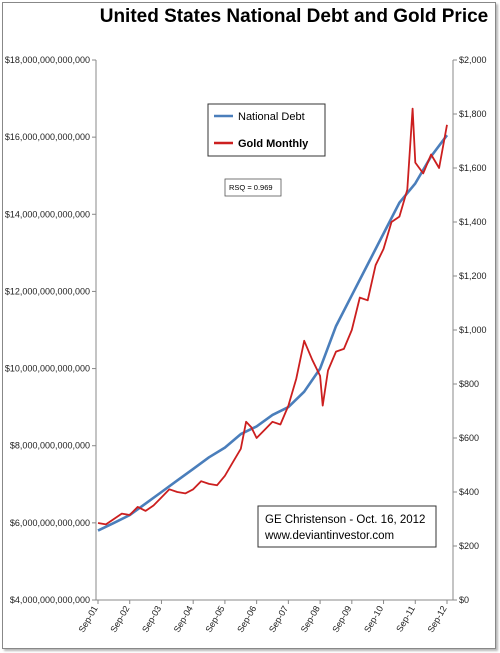 Image resolution: width=500 pixels, height=653 pixels. What do you see at coordinates (469, 492) in the screenshot?
I see `right-tick-label: $400` at bounding box center [469, 492].